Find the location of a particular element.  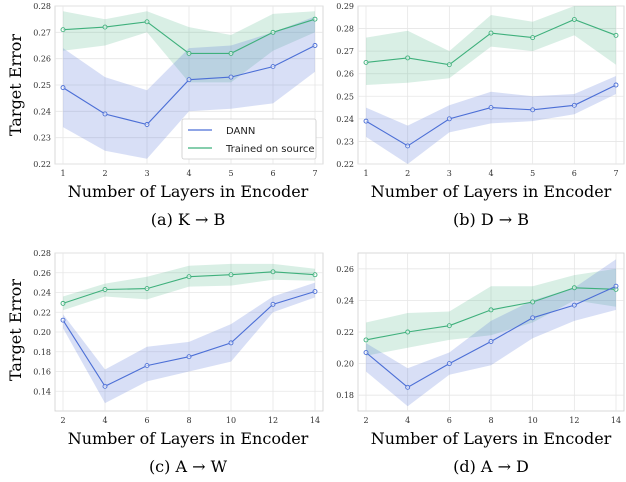

panel-caption: (a) K → B is located at coordinates (188, 219).